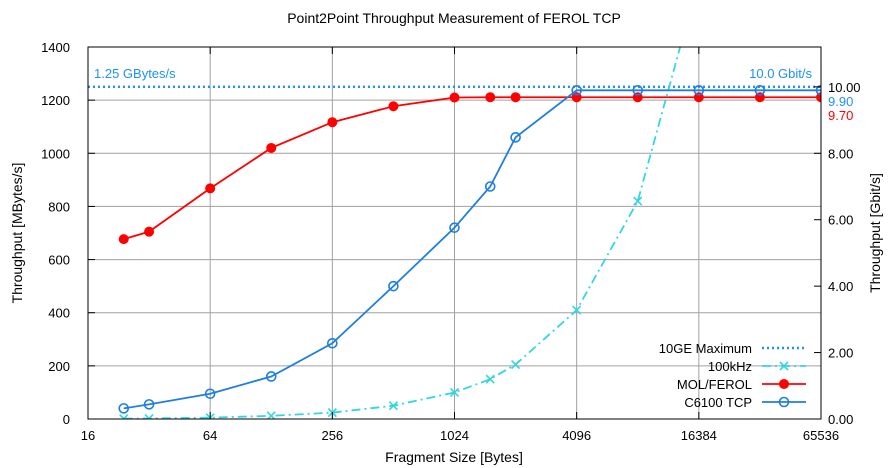 Image resolution: width=891 pixels, height=468 pixels. What do you see at coordinates (705, 348) in the screenshot?
I see `legend-label: 10GE Maximum` at bounding box center [705, 348].